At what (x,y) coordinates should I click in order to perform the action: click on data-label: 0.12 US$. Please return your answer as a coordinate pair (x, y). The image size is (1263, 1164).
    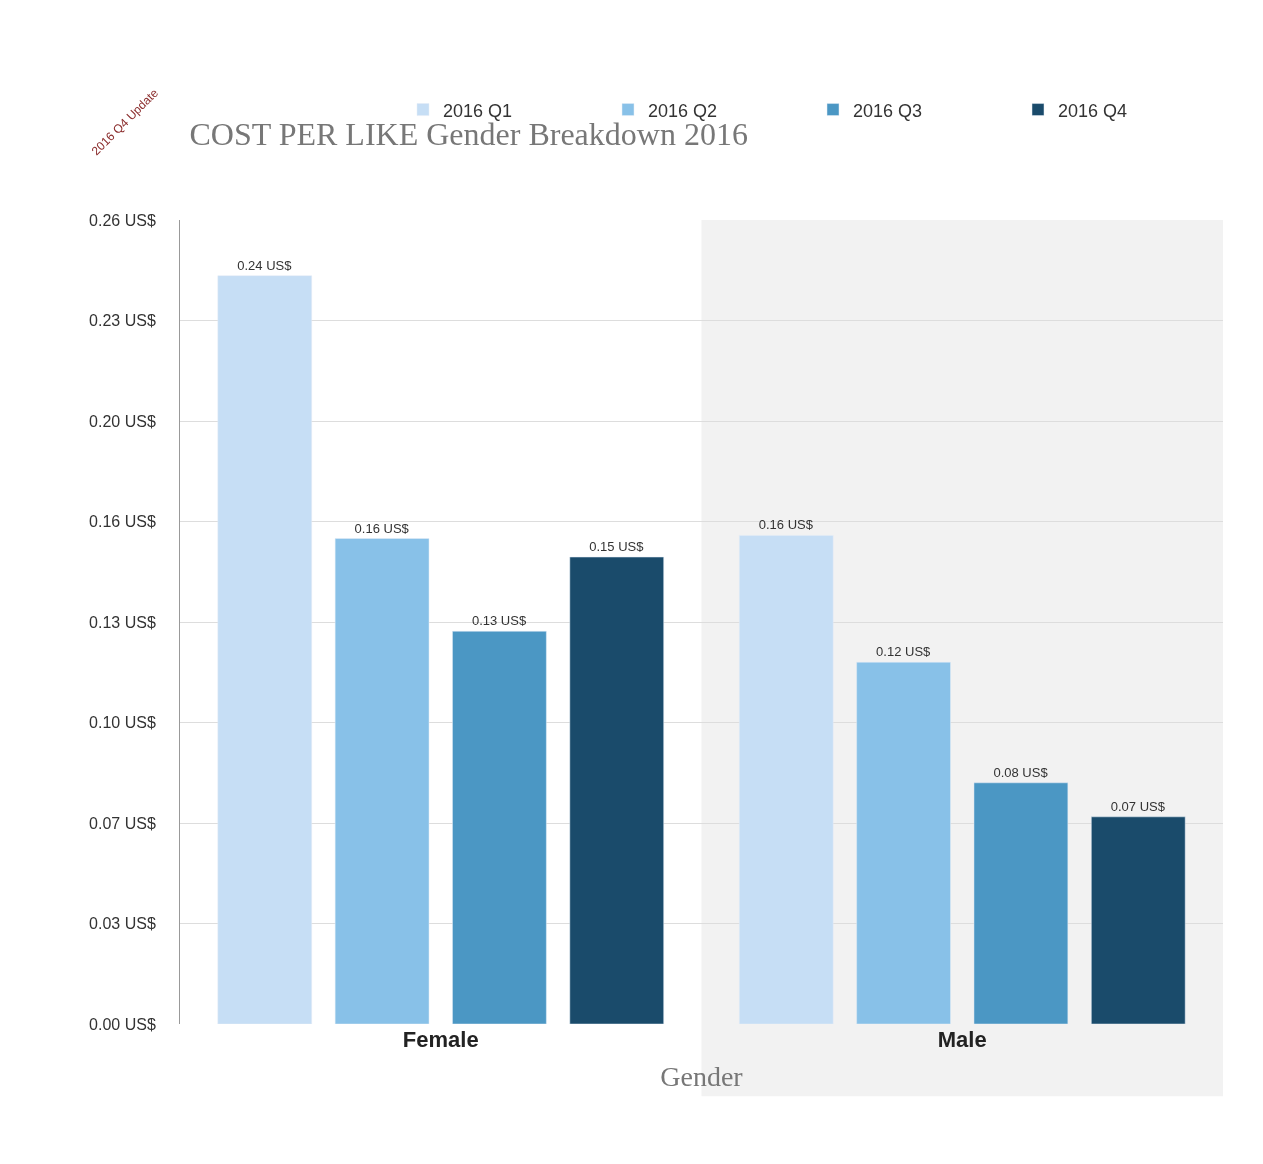
    Looking at the image, I should click on (904, 652).